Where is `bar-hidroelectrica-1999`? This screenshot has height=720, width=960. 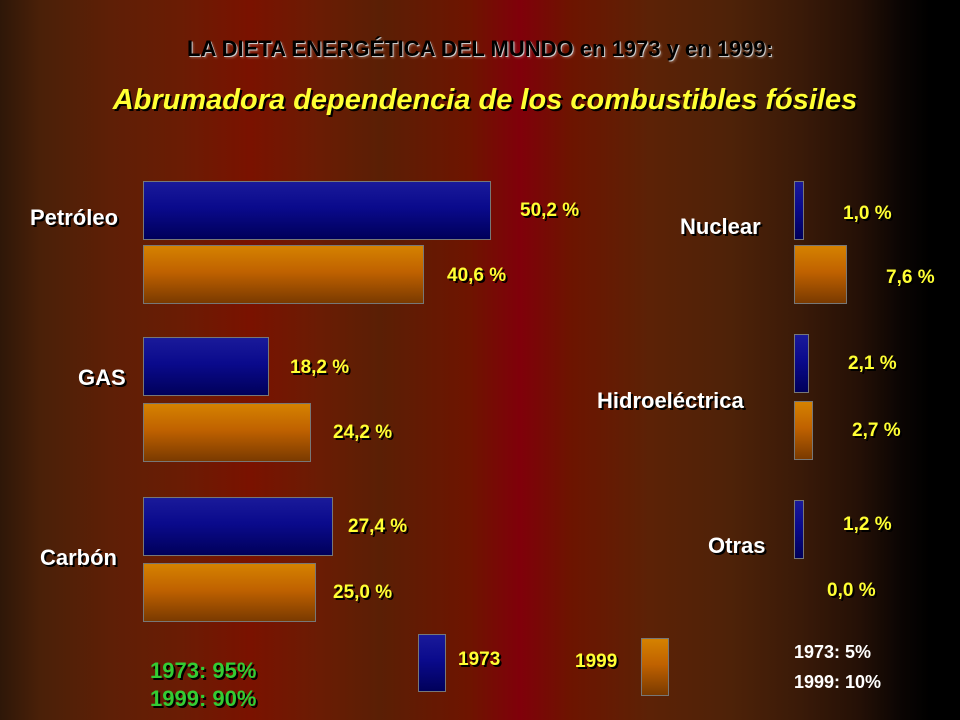
bar-hidroelectrica-1999 is located at coordinates (803, 430).